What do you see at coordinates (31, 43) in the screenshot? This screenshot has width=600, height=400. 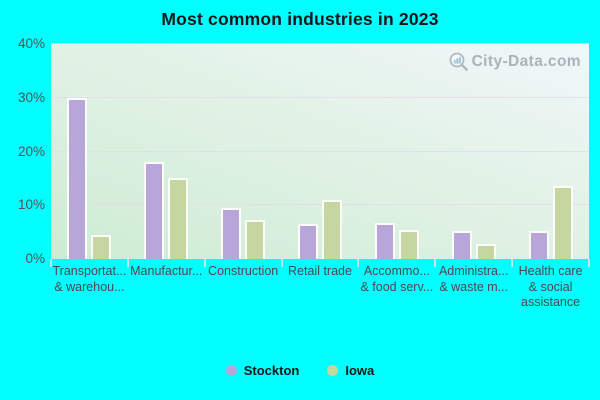 I see `y-axis-label: 40%` at bounding box center [31, 43].